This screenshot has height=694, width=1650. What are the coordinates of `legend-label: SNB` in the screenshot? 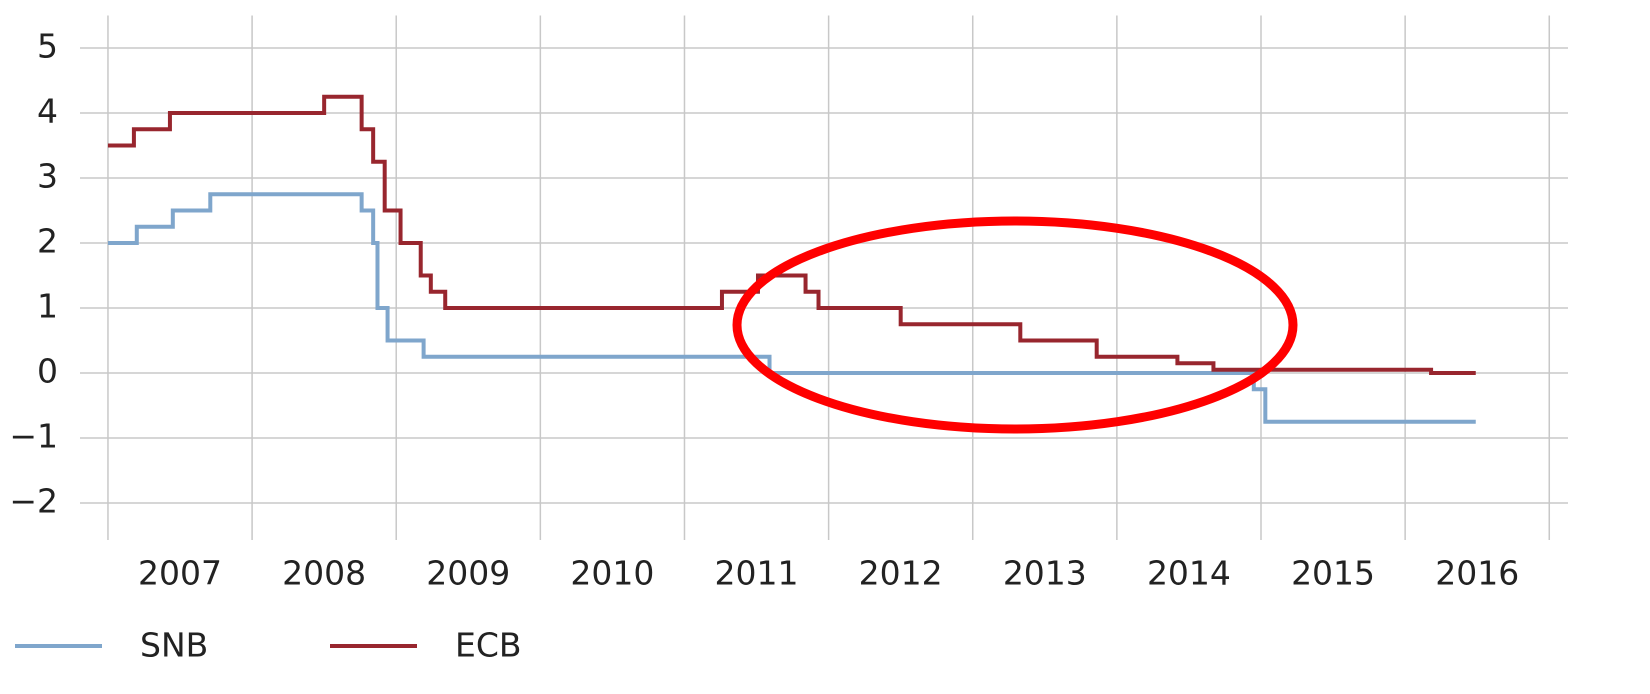 It's located at (174, 645).